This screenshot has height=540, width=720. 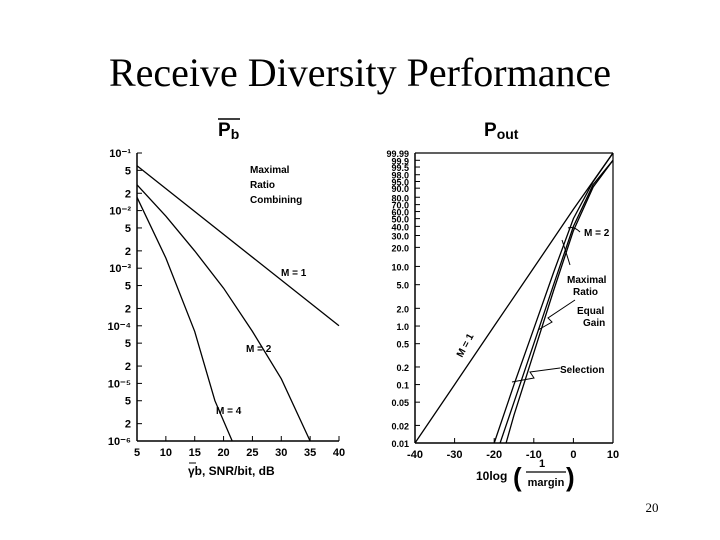 What do you see at coordinates (119, 442) in the screenshot?
I see `y-tick-label: 10⁻⁶` at bounding box center [119, 442].